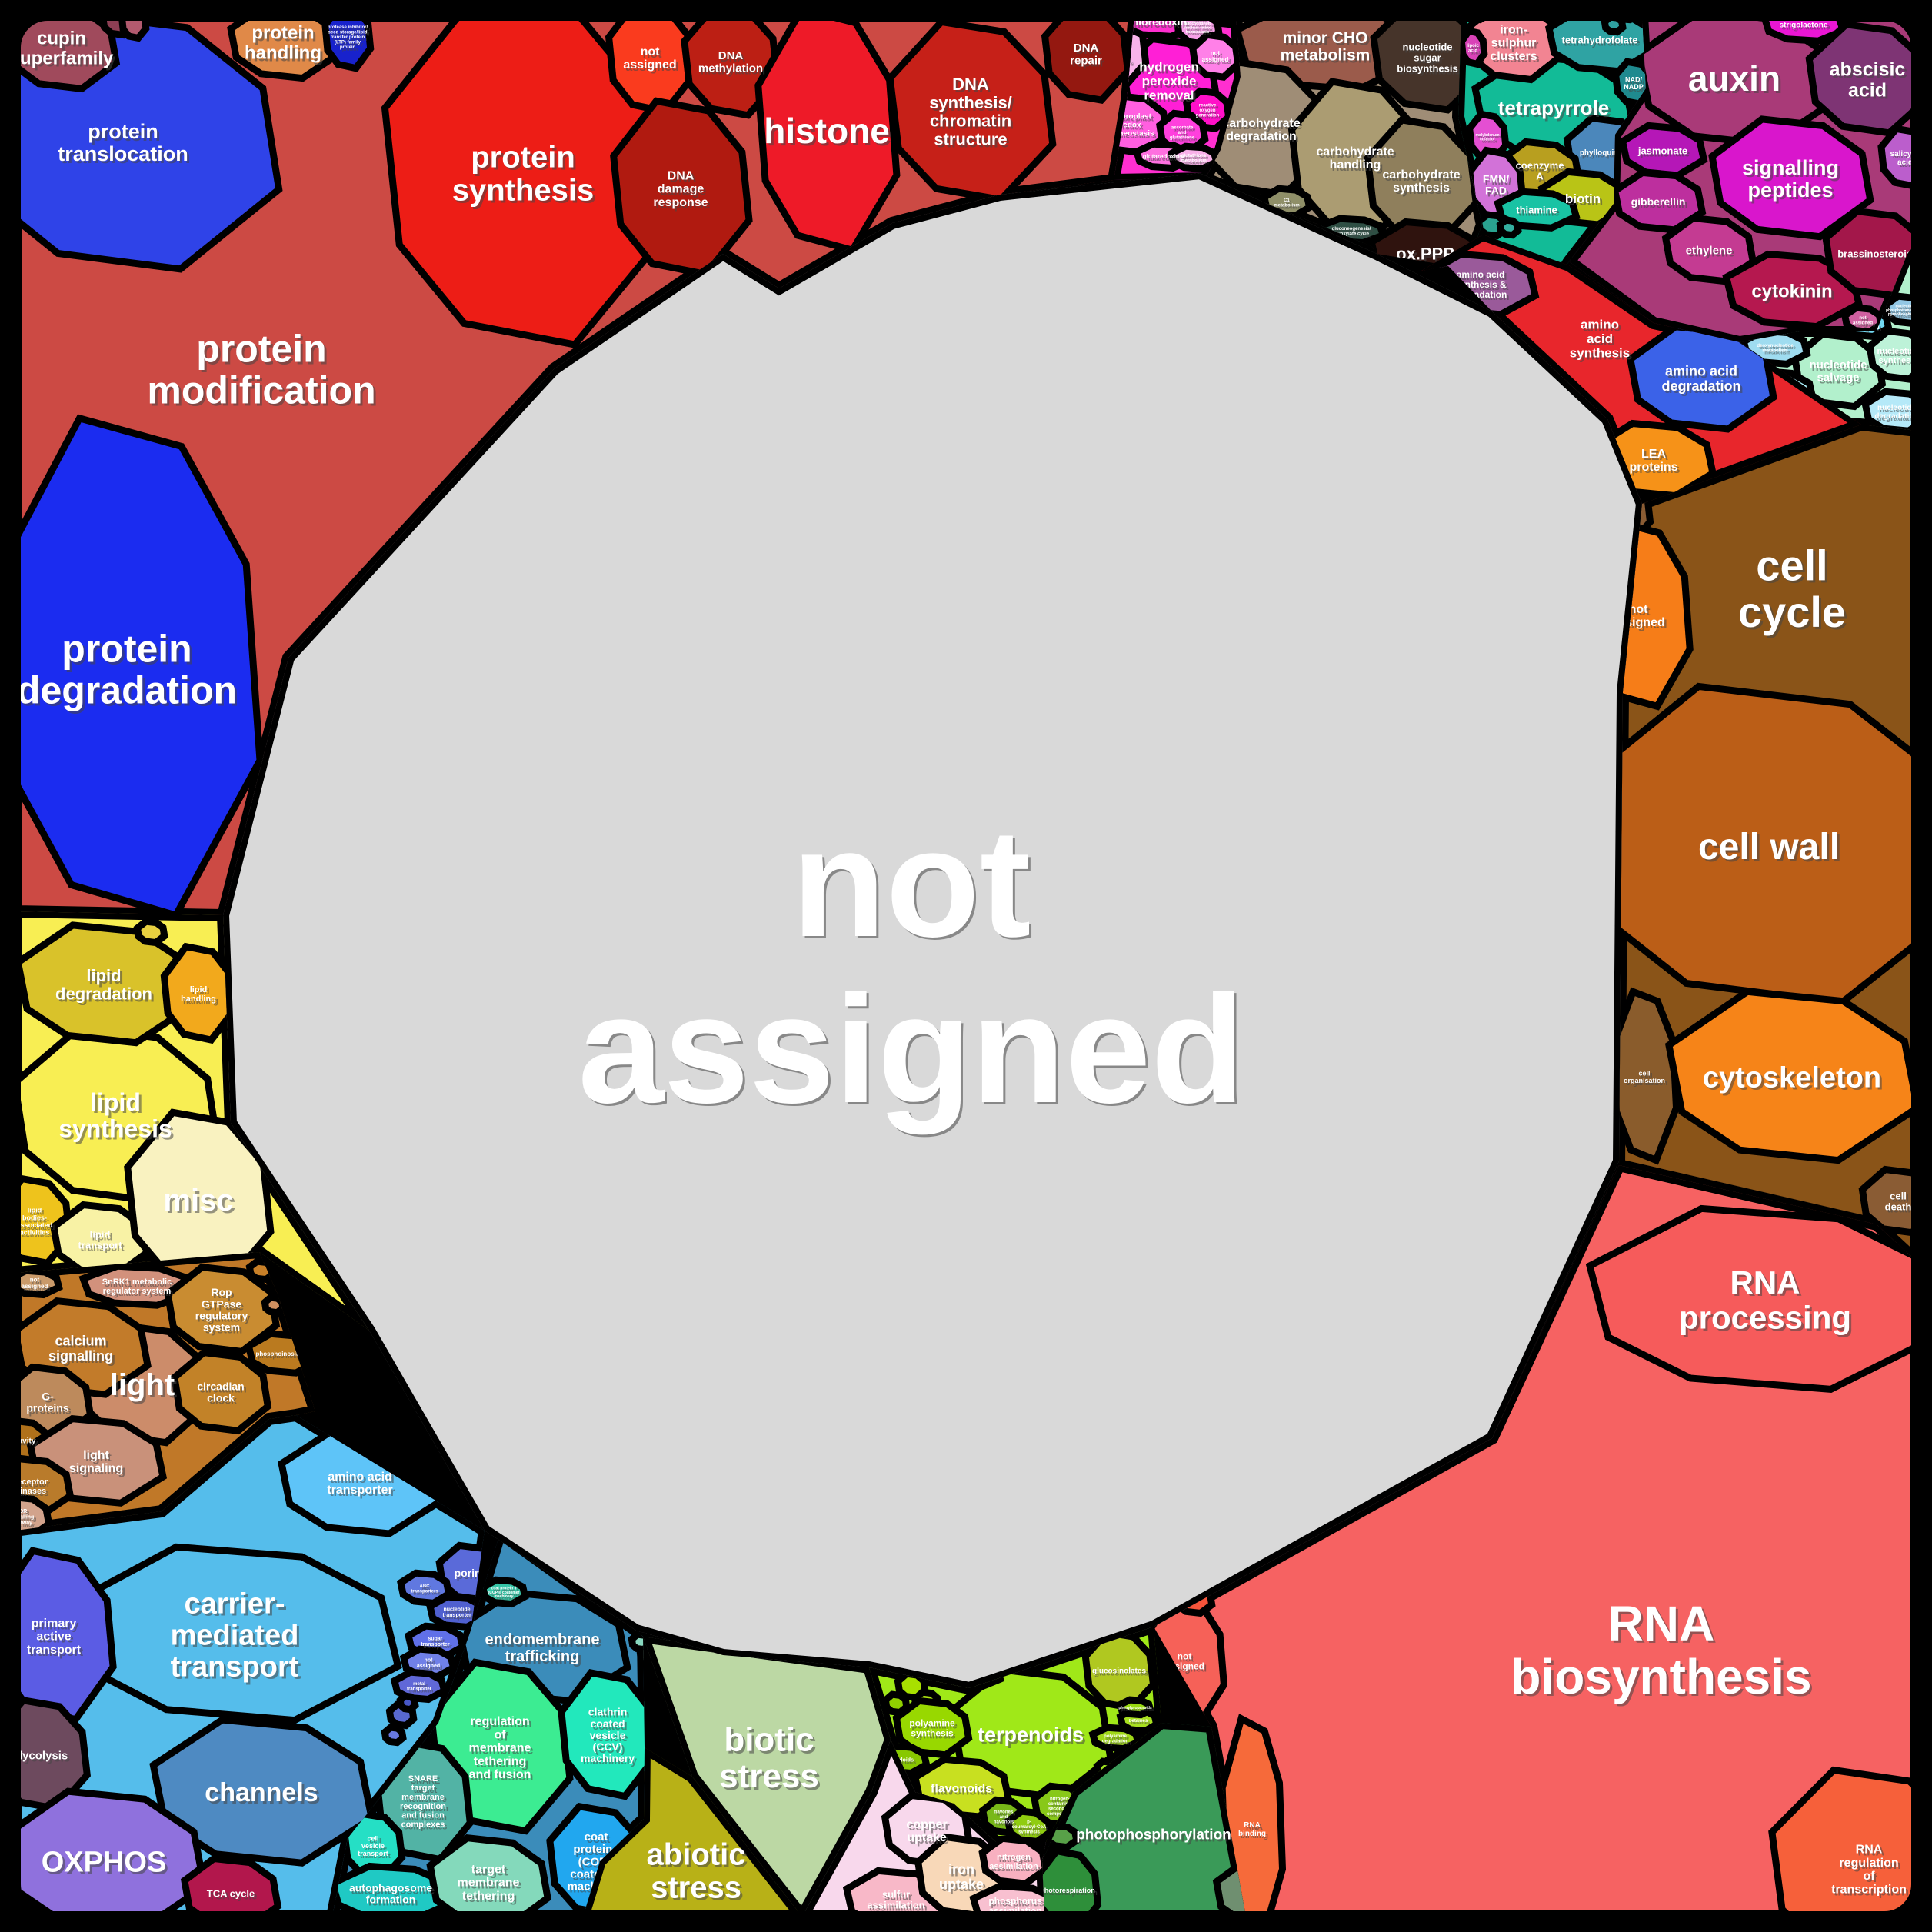  What do you see at coordinates (1850, 1849) in the screenshot?
I see `cell-rna-regulation-of-transcription` at bounding box center [1850, 1849].